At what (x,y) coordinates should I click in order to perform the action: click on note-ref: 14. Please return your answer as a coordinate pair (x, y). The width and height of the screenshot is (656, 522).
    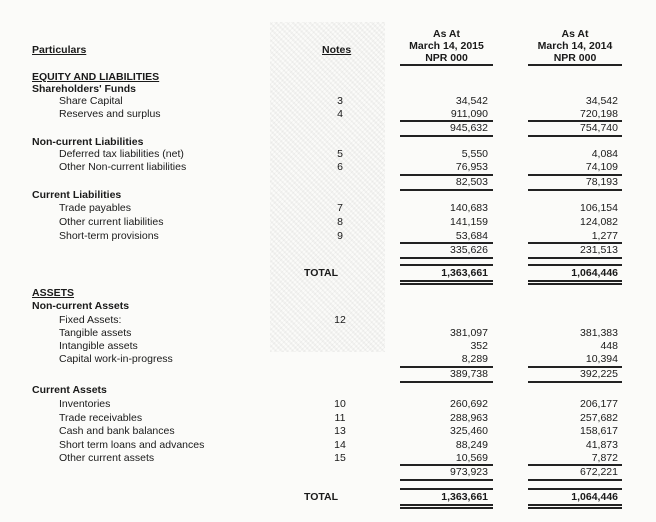
    Looking at the image, I should click on (340, 445).